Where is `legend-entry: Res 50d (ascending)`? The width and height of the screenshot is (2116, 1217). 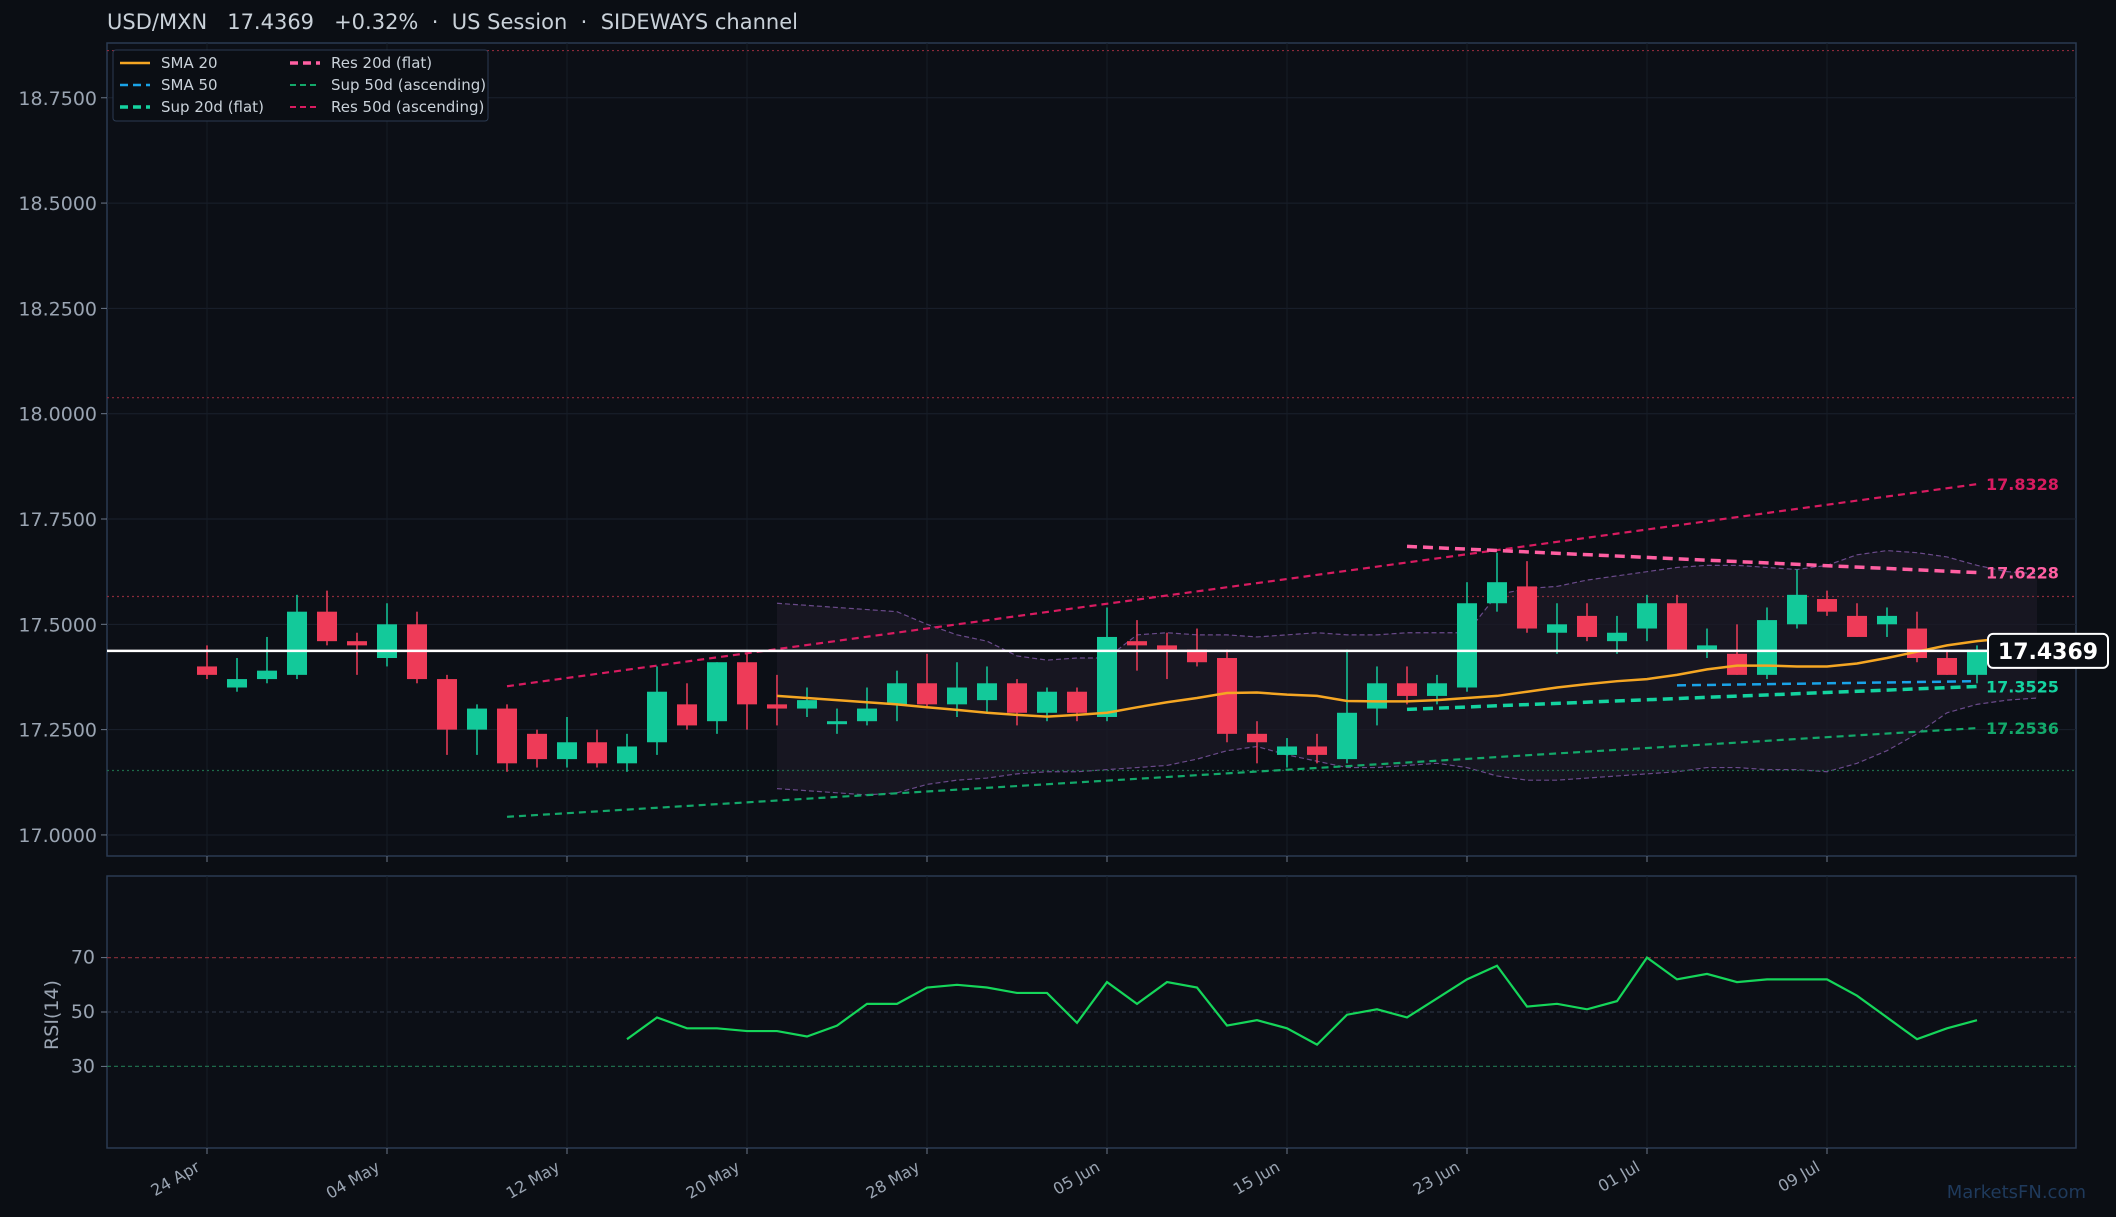 legend-entry: Res 50d (ascending) is located at coordinates (407, 107).